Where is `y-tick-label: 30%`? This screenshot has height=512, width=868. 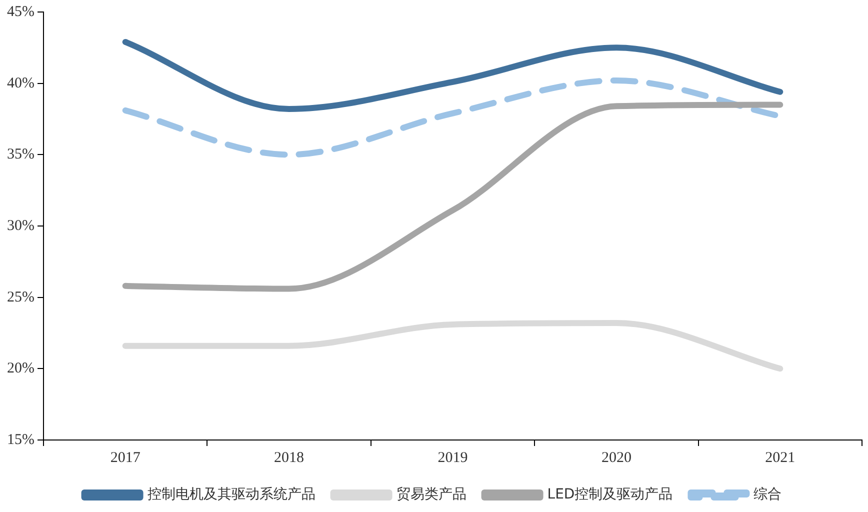 y-tick-label: 30% is located at coordinates (20, 226).